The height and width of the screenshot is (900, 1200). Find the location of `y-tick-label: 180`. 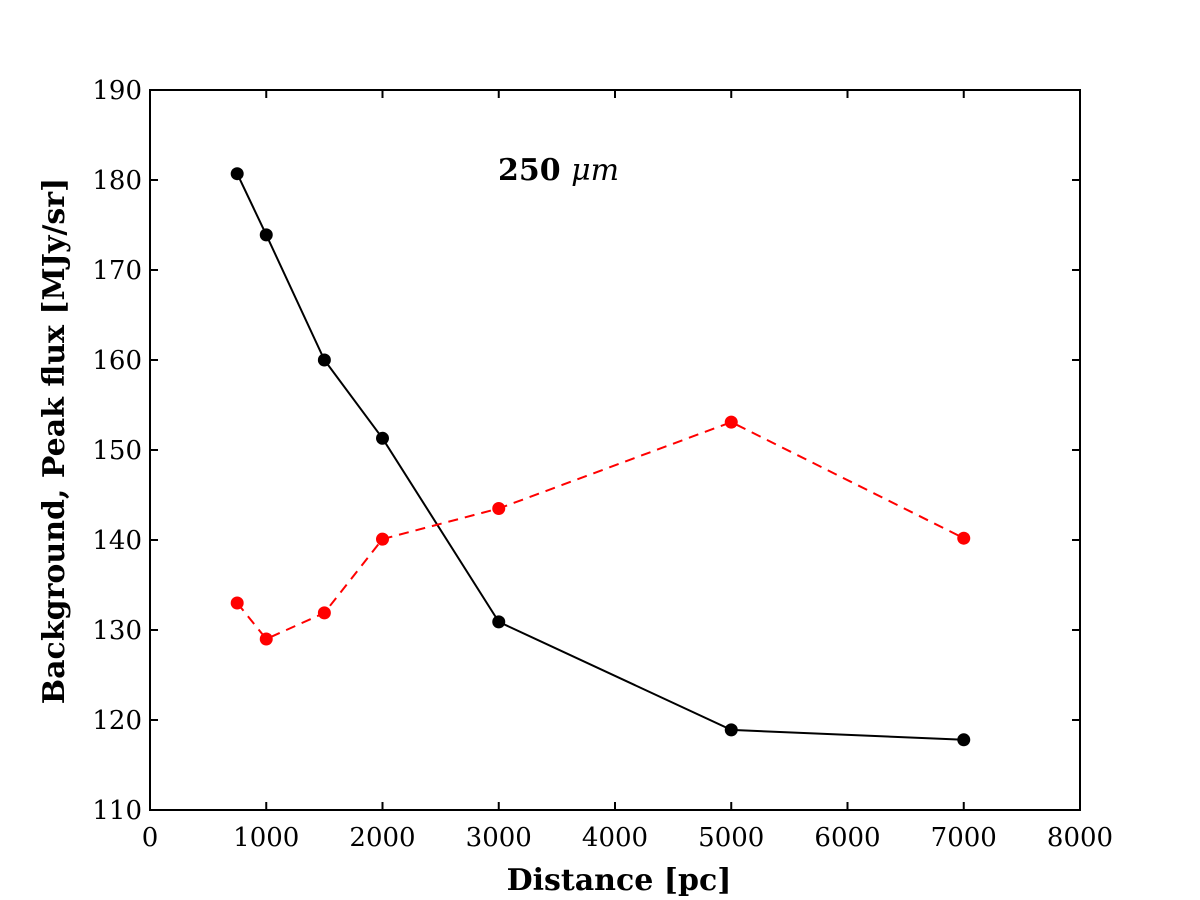

y-tick-label: 180 is located at coordinates (117, 181).